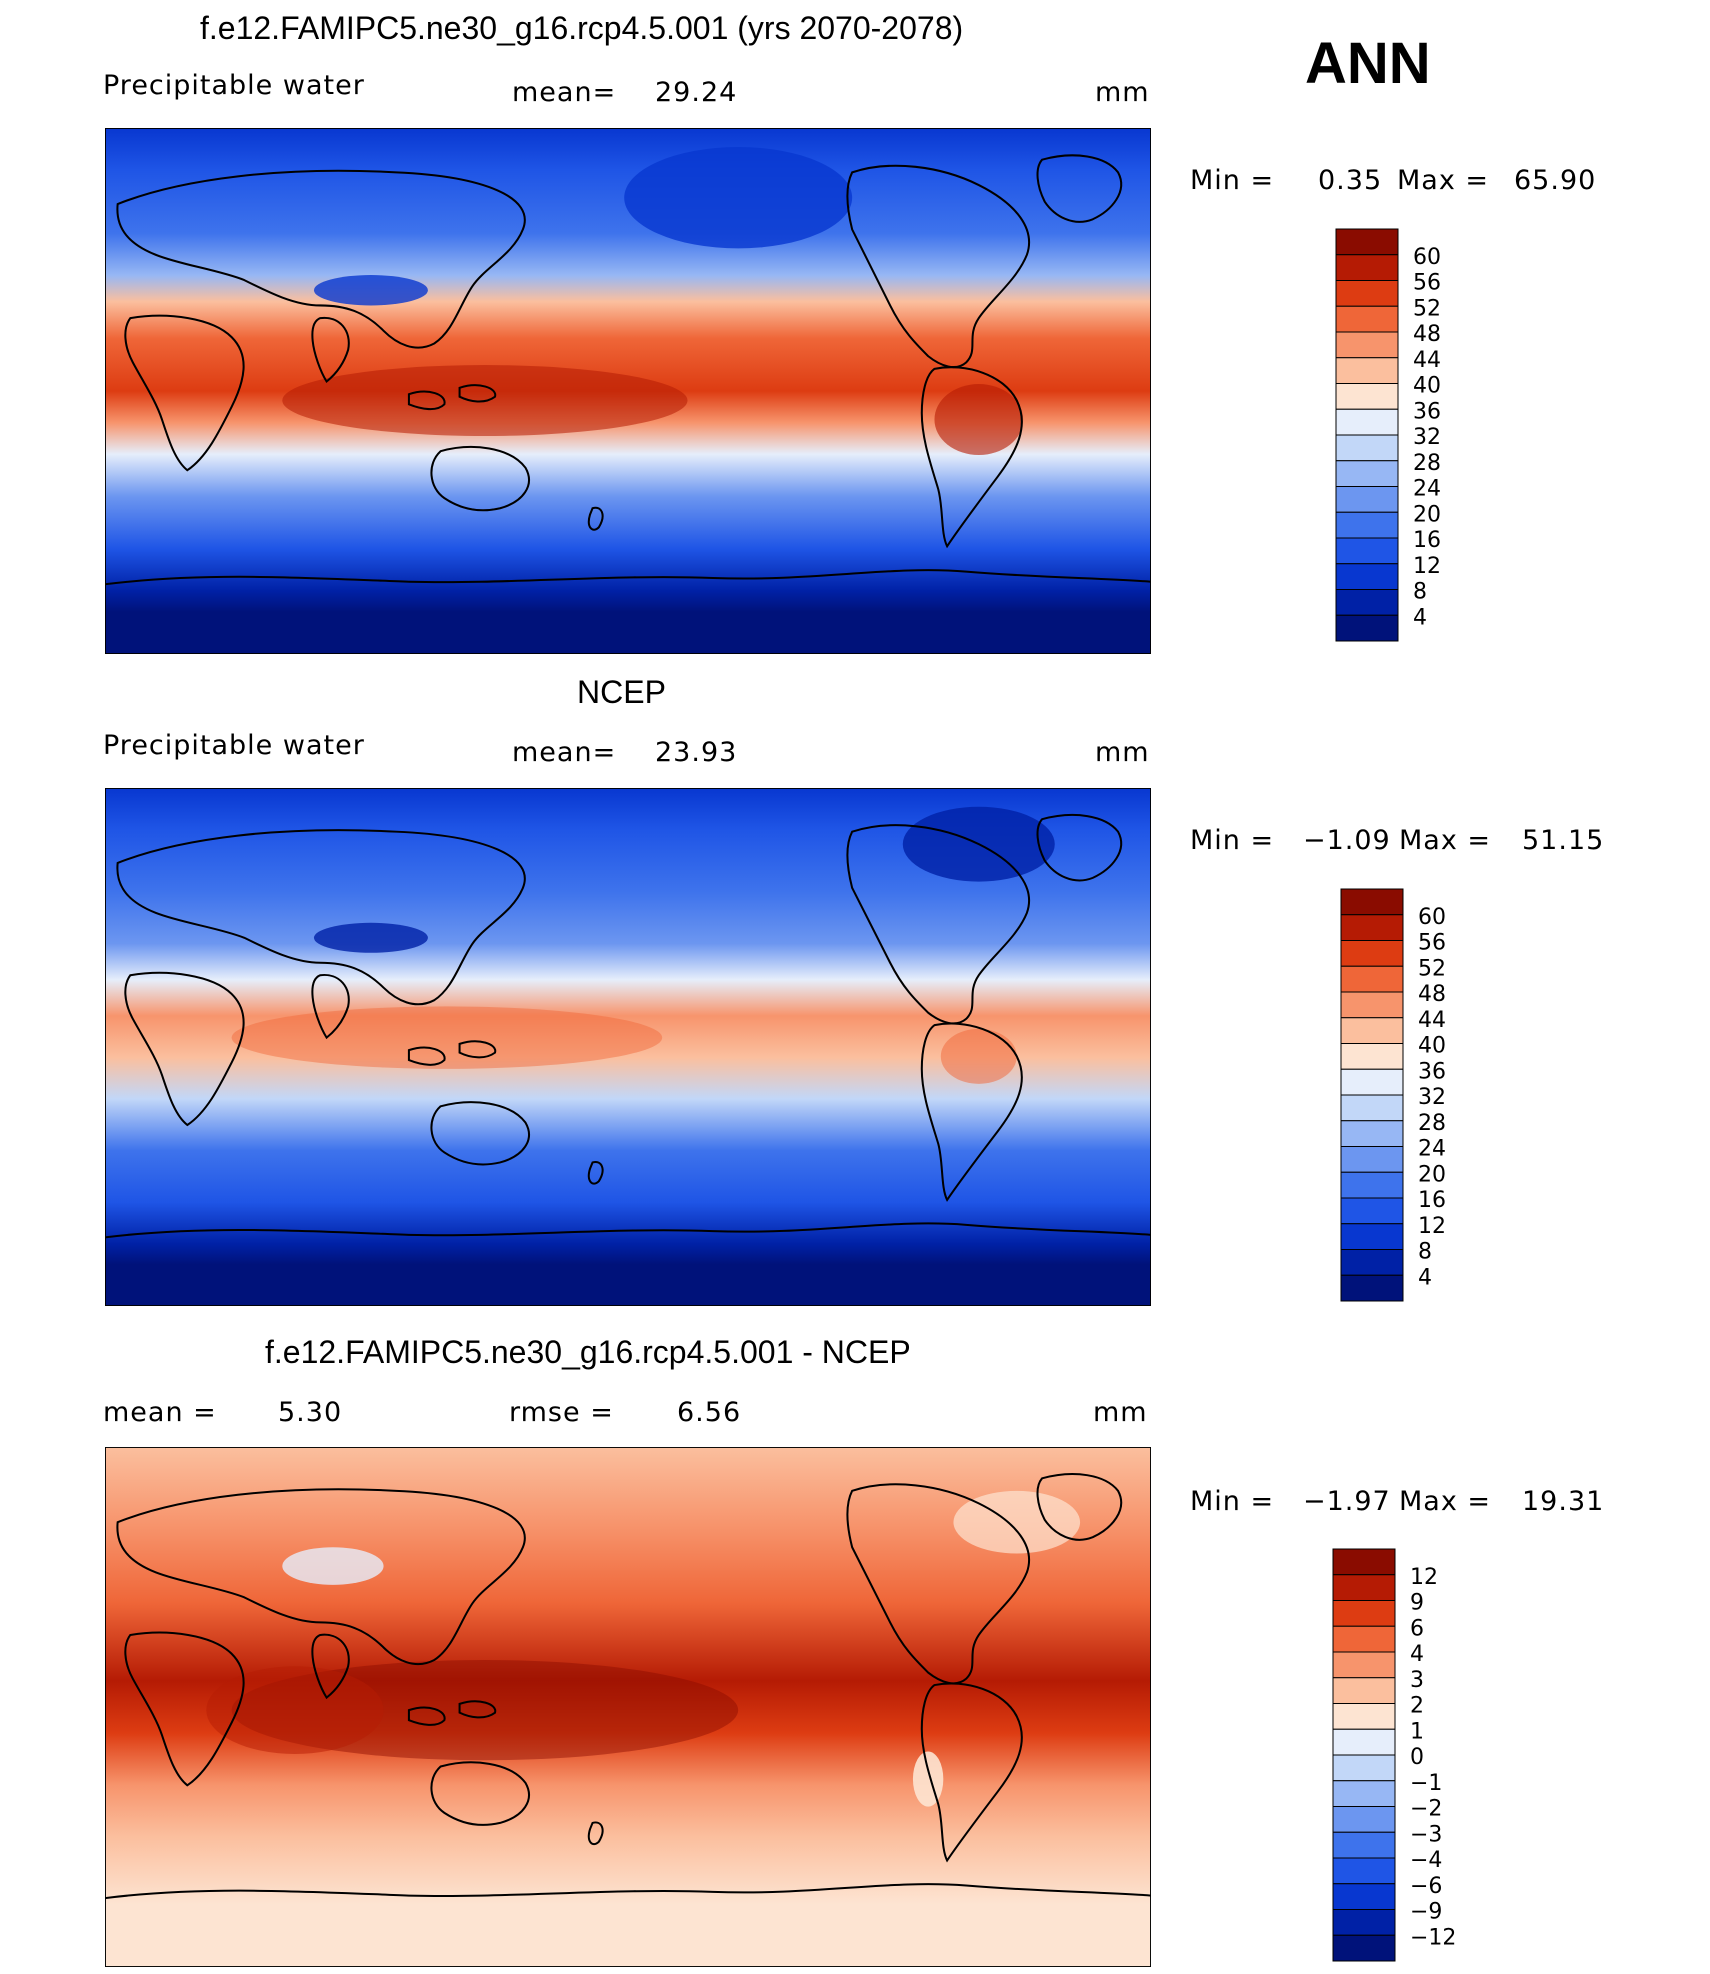  I want to click on panel-2-mean-label: mean=, so click(564, 752).